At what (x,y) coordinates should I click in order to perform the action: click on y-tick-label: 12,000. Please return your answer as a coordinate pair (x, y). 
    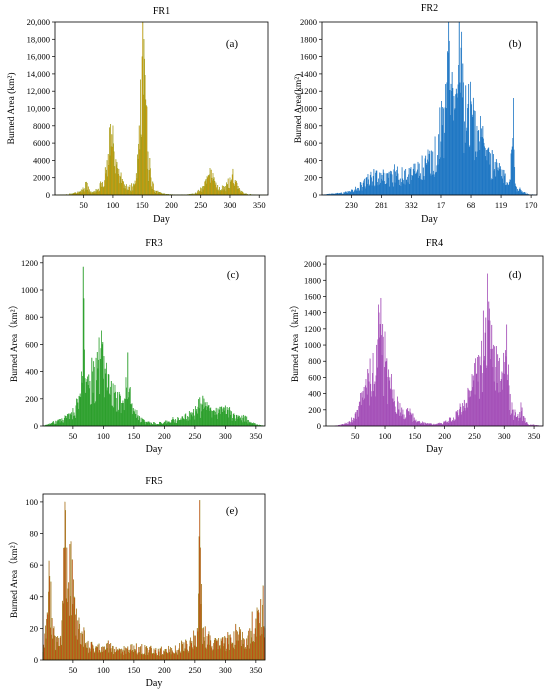
    Looking at the image, I should click on (38, 91).